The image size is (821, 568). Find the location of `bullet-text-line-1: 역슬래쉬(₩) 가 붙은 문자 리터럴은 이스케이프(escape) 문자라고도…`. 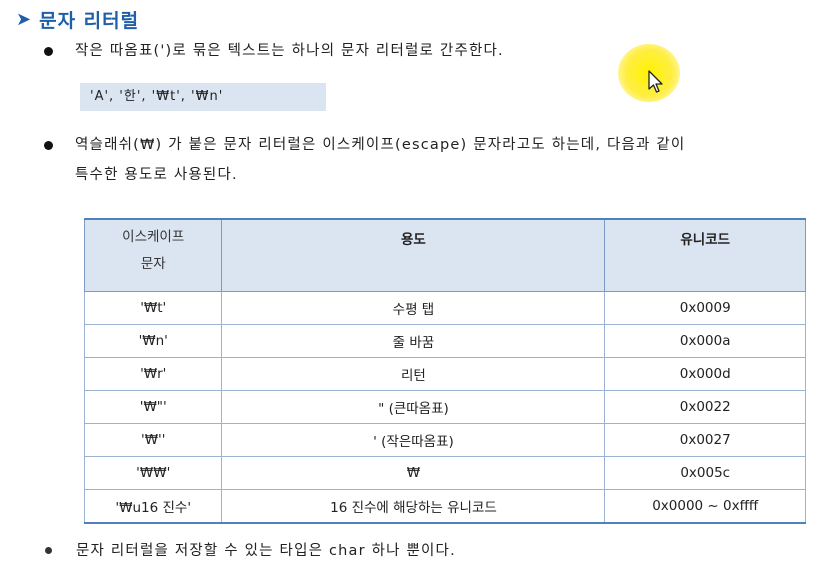

bullet-text-line-1: 역슬래쉬(₩) 가 붙은 문자 리터럴은 이스케이프(escape) 문자라고도… is located at coordinates (380, 145).